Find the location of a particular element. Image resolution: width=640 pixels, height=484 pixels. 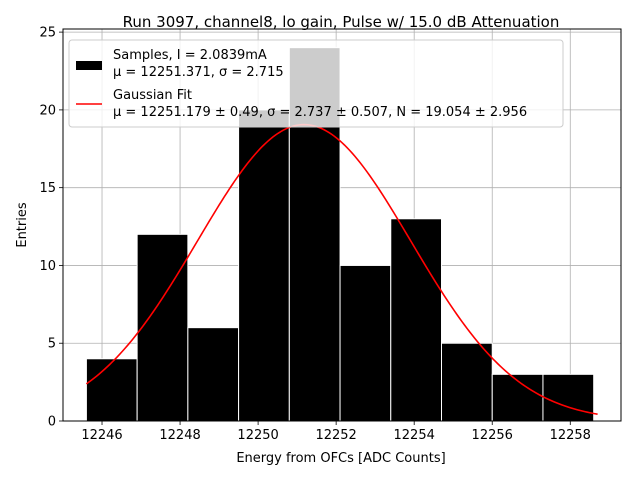

y-tick-label: 25 is located at coordinates (47, 33).